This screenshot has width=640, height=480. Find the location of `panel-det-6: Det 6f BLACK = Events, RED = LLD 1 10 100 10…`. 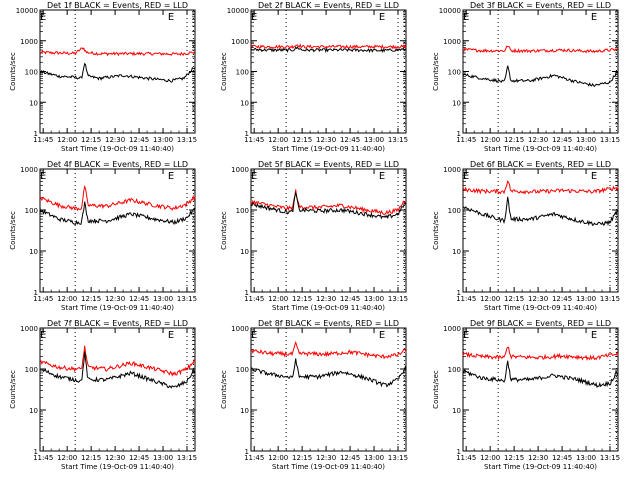

panel-det-6: Det 6f BLACK = Events, RED = LLD 1 10 100 10… is located at coordinates (526, 236).